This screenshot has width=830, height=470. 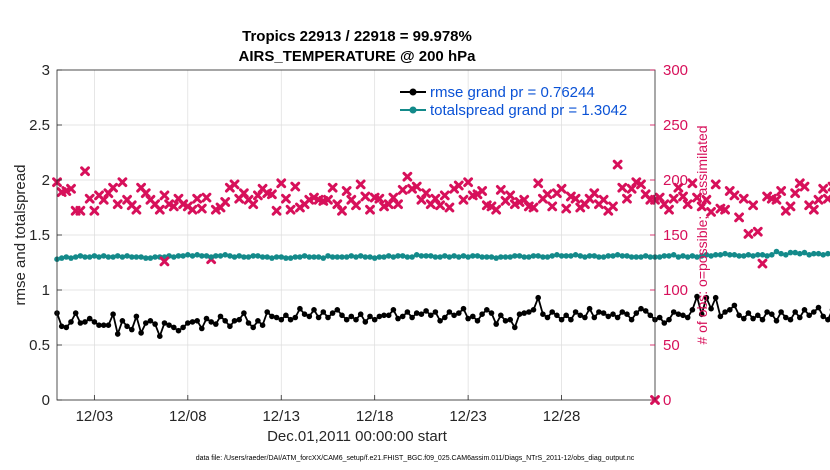 I want to click on y-tick-label: 0.5, so click(x=39, y=345).